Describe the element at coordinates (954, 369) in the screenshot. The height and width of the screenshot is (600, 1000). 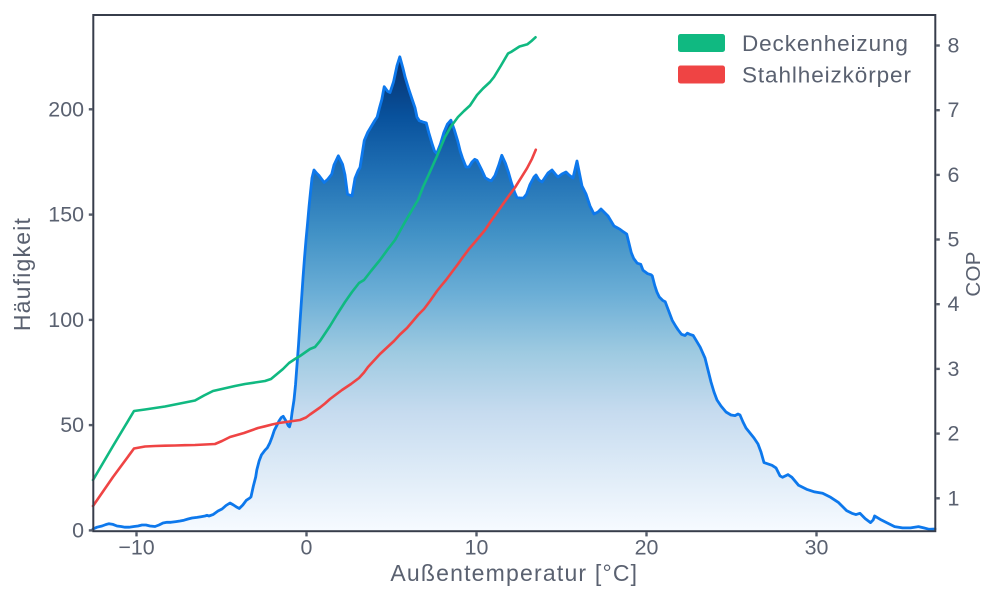
I see `svg-text: 3` at that location.